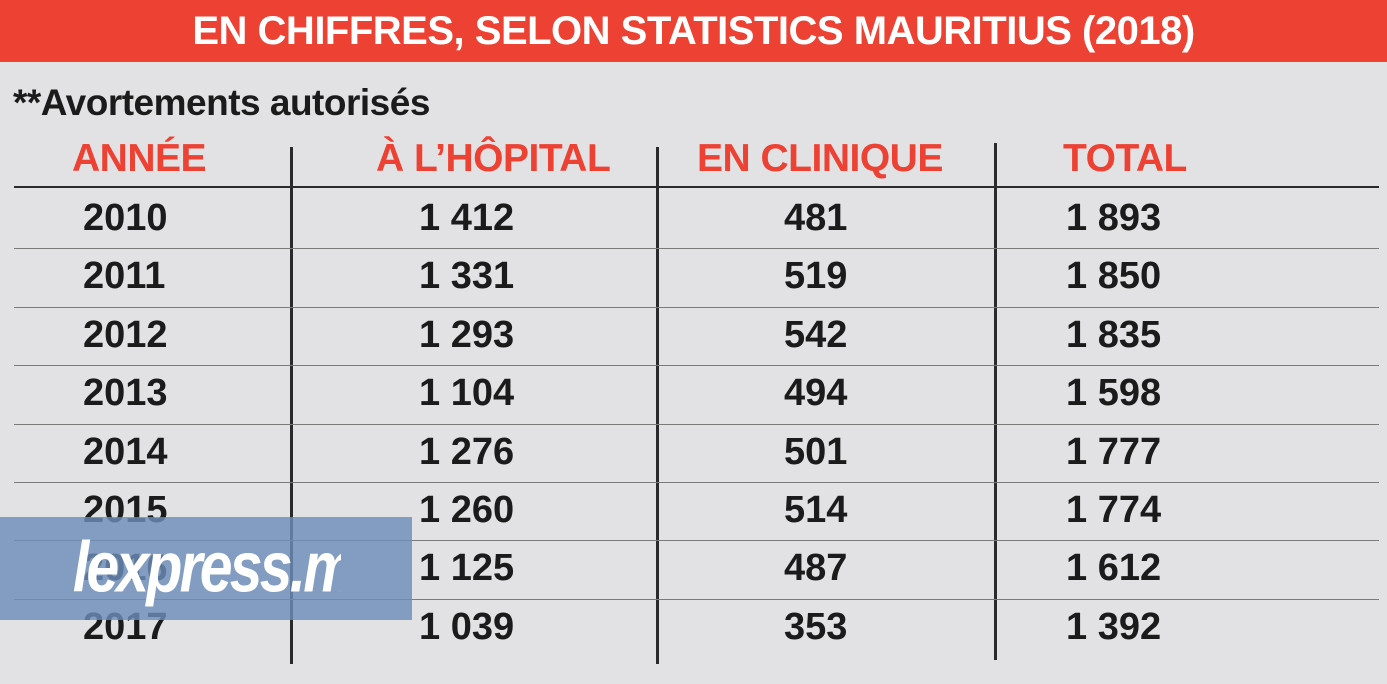  Describe the element at coordinates (125, 334) in the screenshot. I see `cell-year: 2012` at that location.